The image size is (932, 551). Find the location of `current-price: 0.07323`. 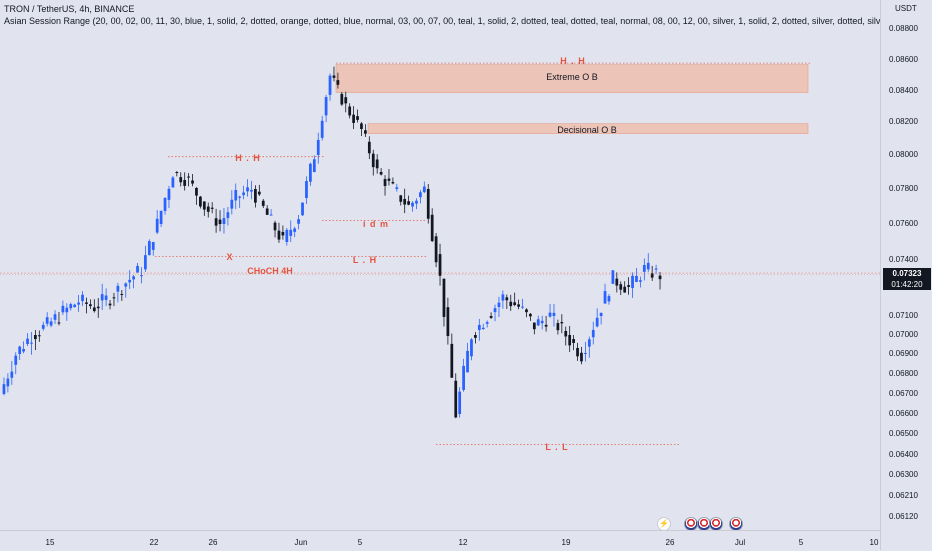

current-price: 0.07323 is located at coordinates (907, 273).